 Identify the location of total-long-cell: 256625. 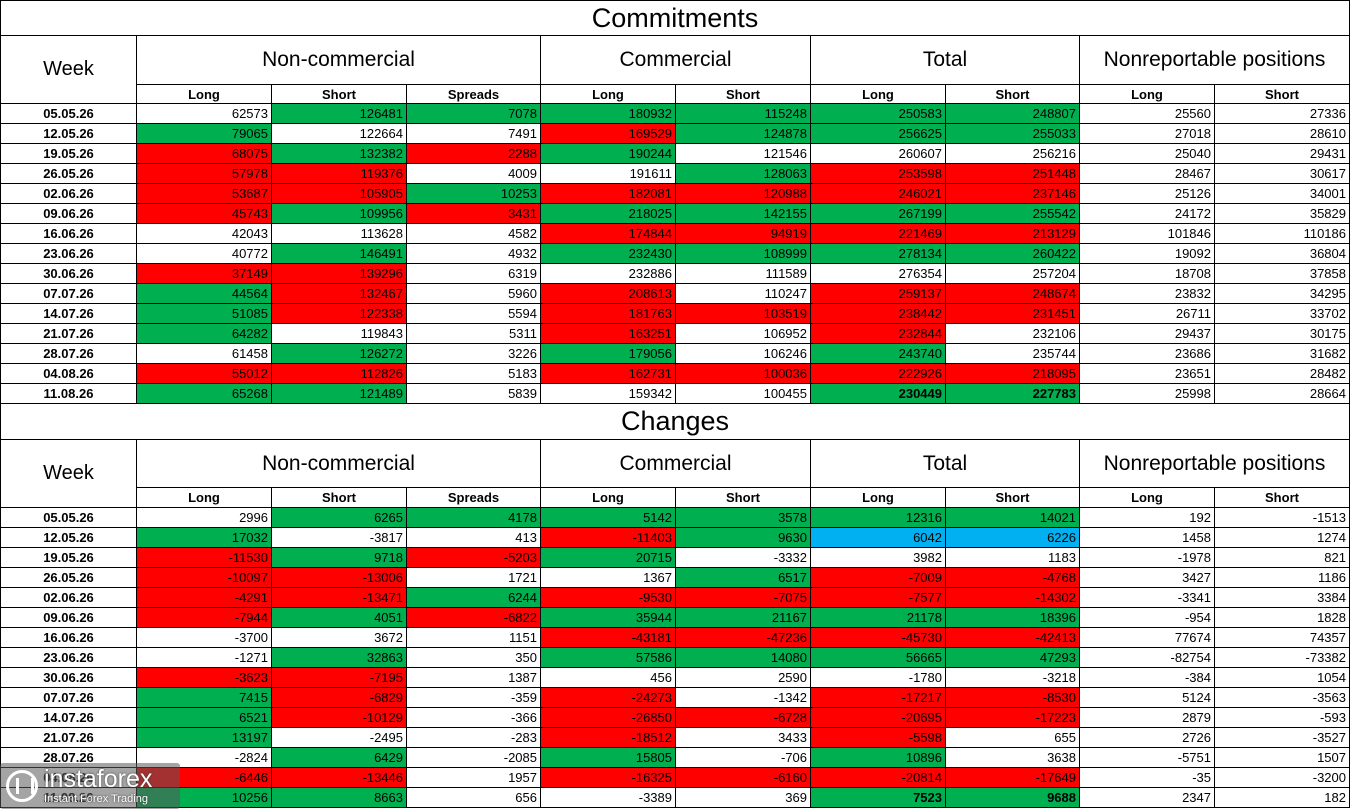
(878, 134).